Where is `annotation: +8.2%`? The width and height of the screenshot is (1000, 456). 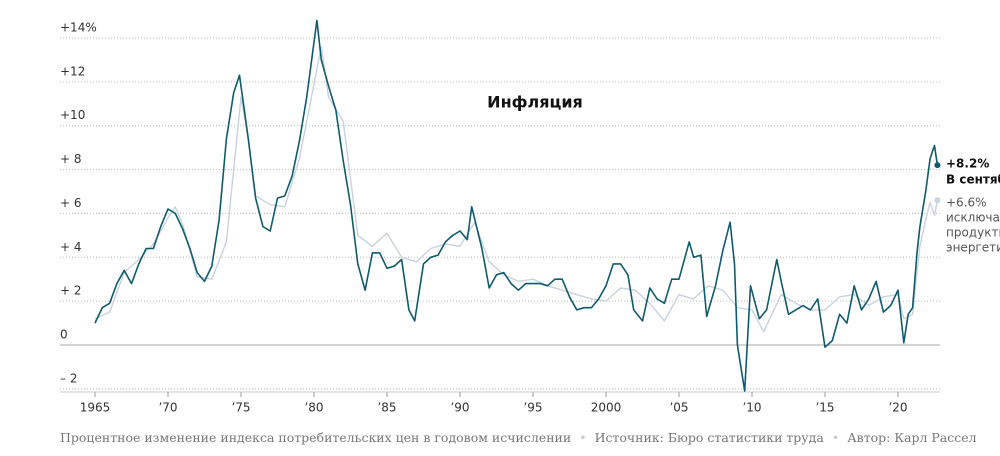 annotation: +8.2% is located at coordinates (967, 164).